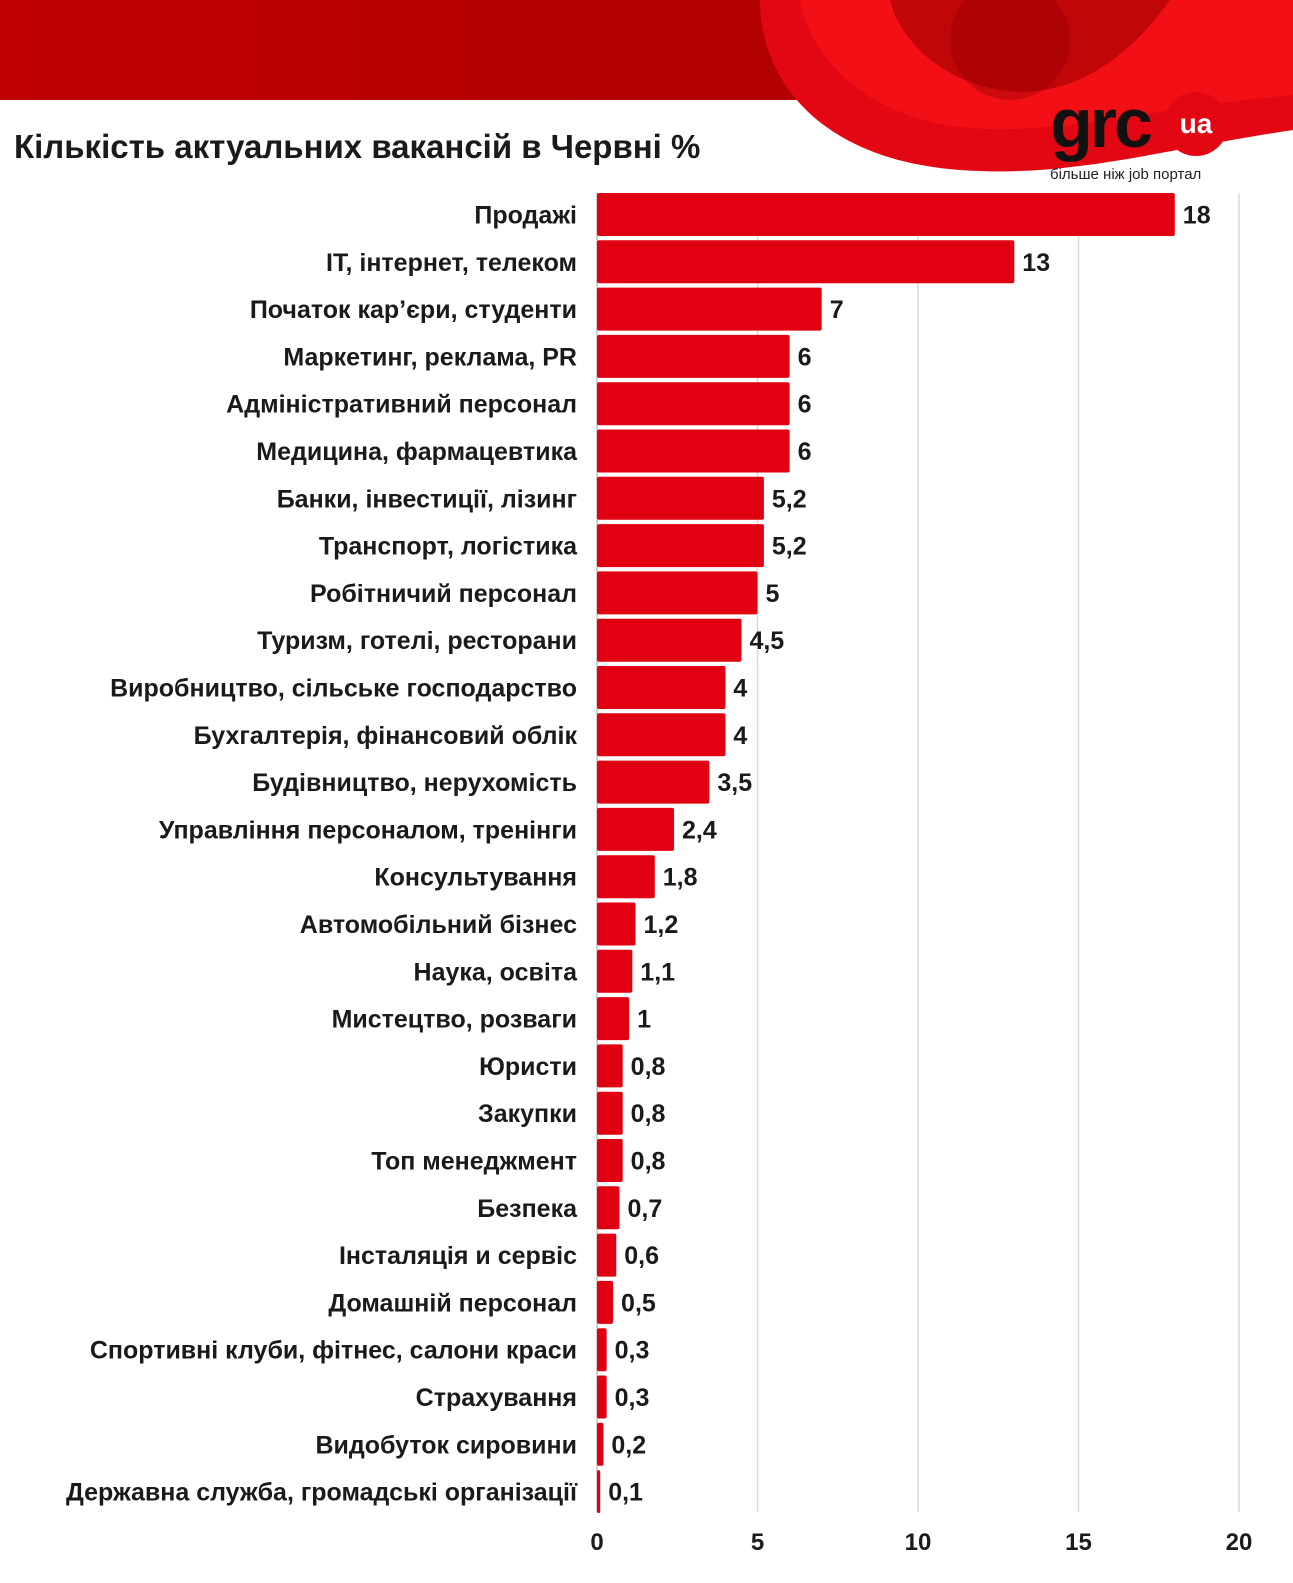 This screenshot has height=1583, width=1293. I want to click on x-tick-label: 20, so click(1239, 1542).